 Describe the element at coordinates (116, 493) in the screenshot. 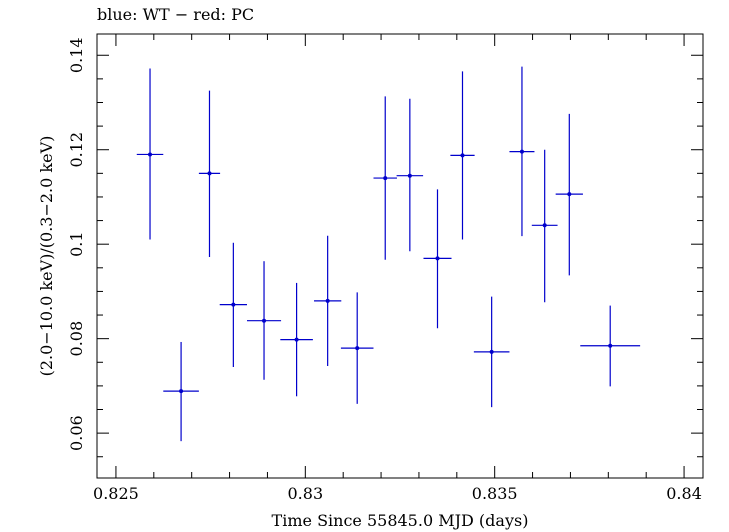

I see `x-tick-label: 0.825` at that location.